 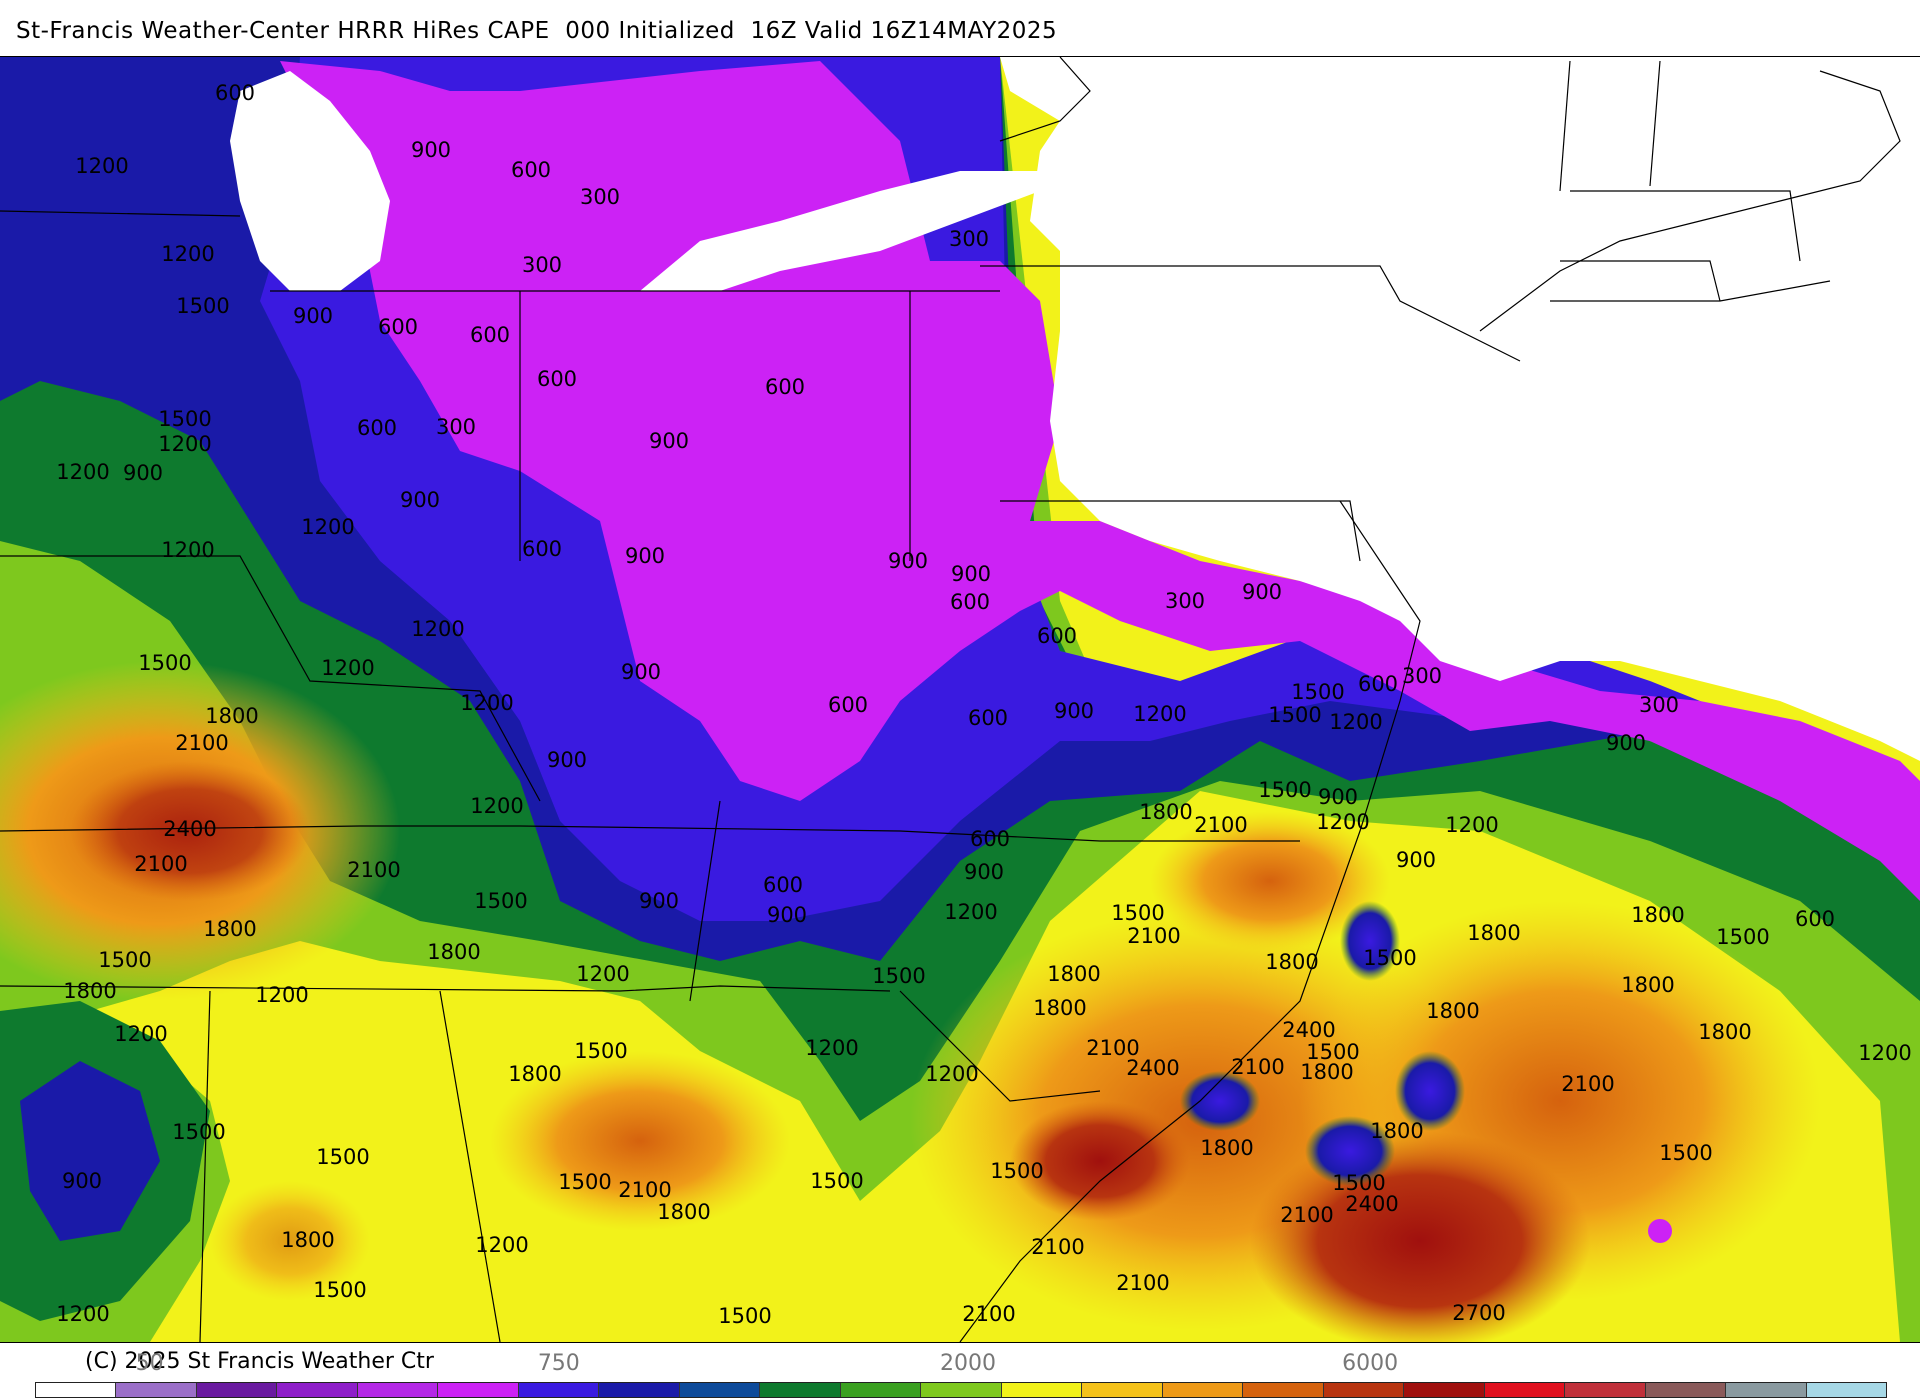 I want to click on cape-region-texas-orange, so click(x=640, y=1141).